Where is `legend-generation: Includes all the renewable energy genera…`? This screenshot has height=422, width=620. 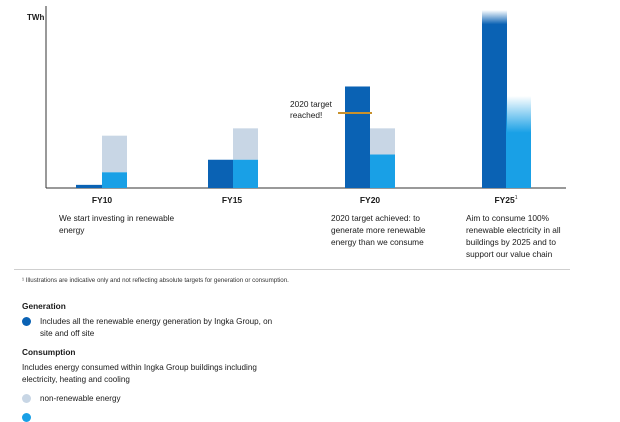
legend-generation: Includes all the renewable energy genera… is located at coordinates (172, 328).